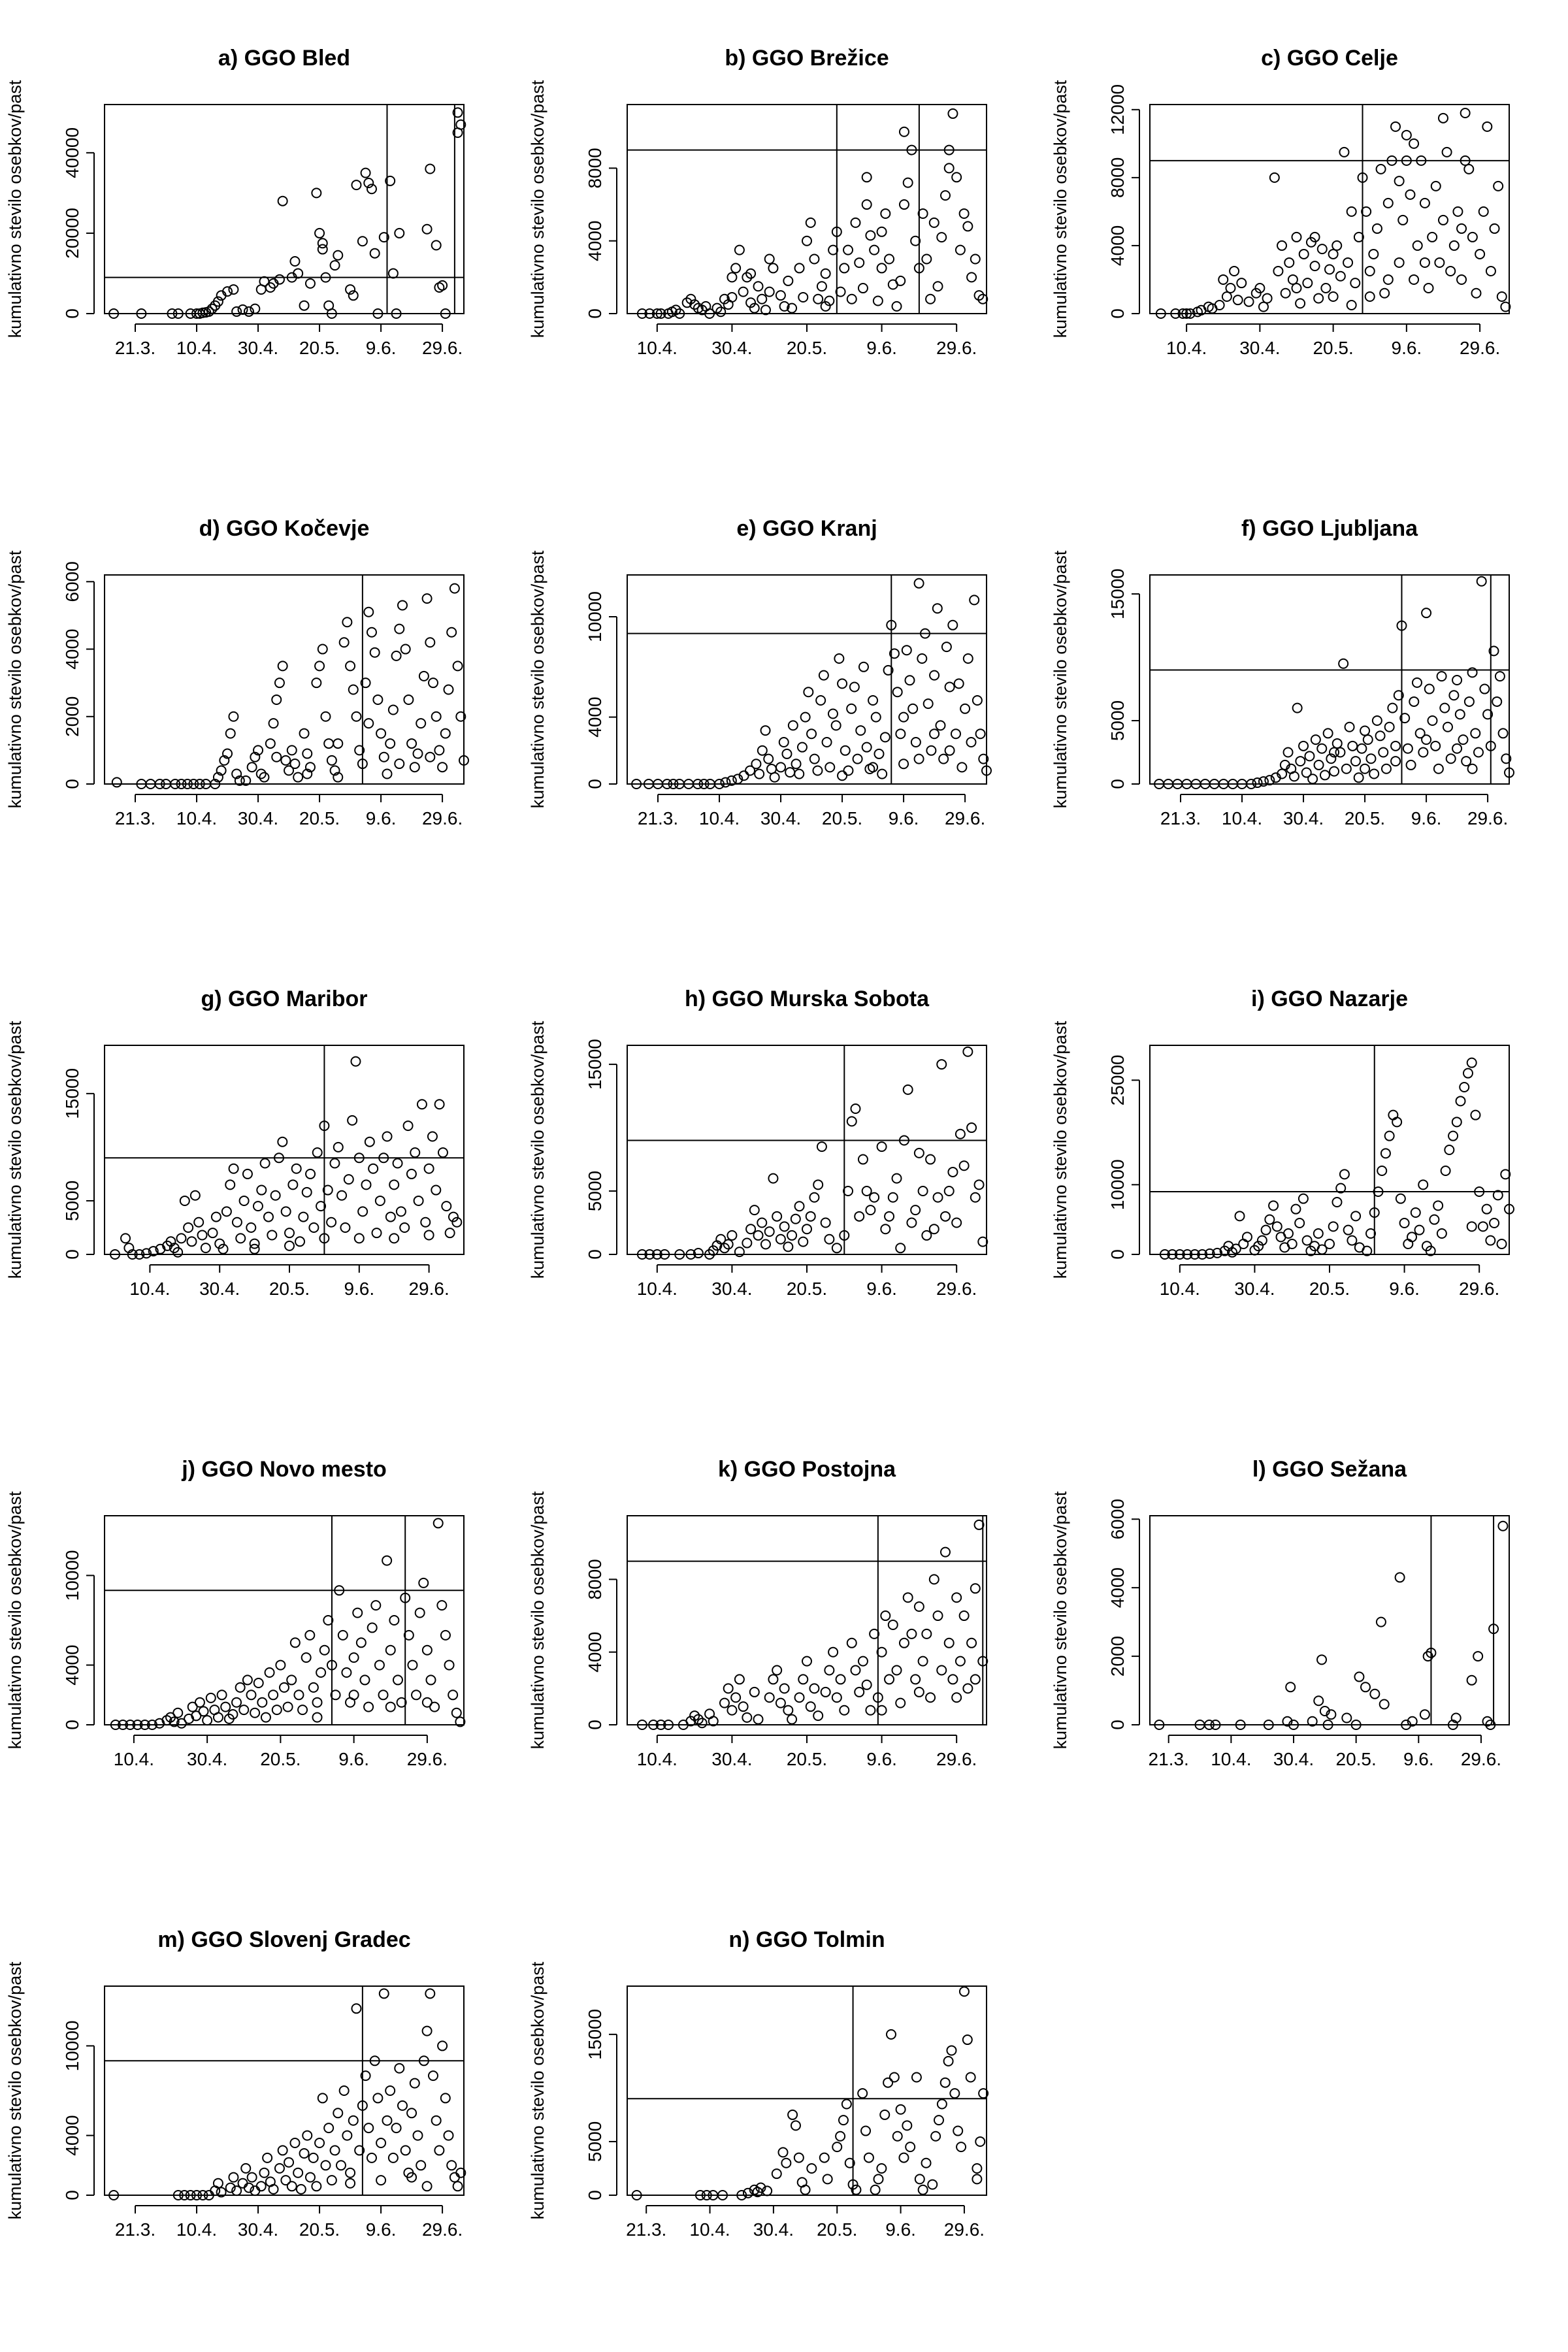 This screenshot has width=1568, height=2352. What do you see at coordinates (1117, 1254) in the screenshot?
I see `y-tick-label-i: 0` at bounding box center [1117, 1254].